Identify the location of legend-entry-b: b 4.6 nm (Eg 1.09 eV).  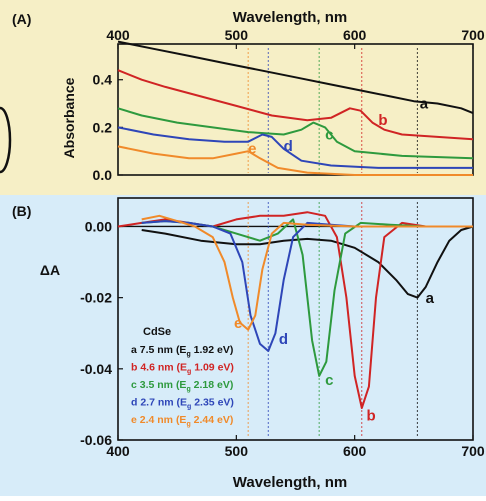
(182, 369).